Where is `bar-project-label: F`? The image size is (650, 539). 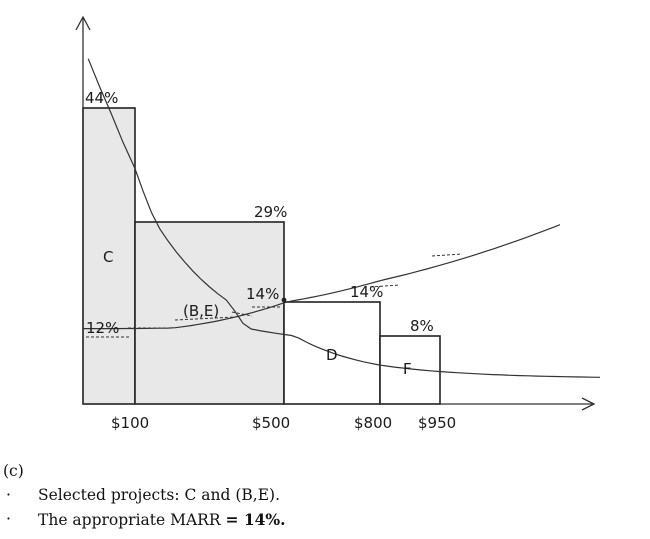
bar-project-label: F is located at coordinates (407, 369).